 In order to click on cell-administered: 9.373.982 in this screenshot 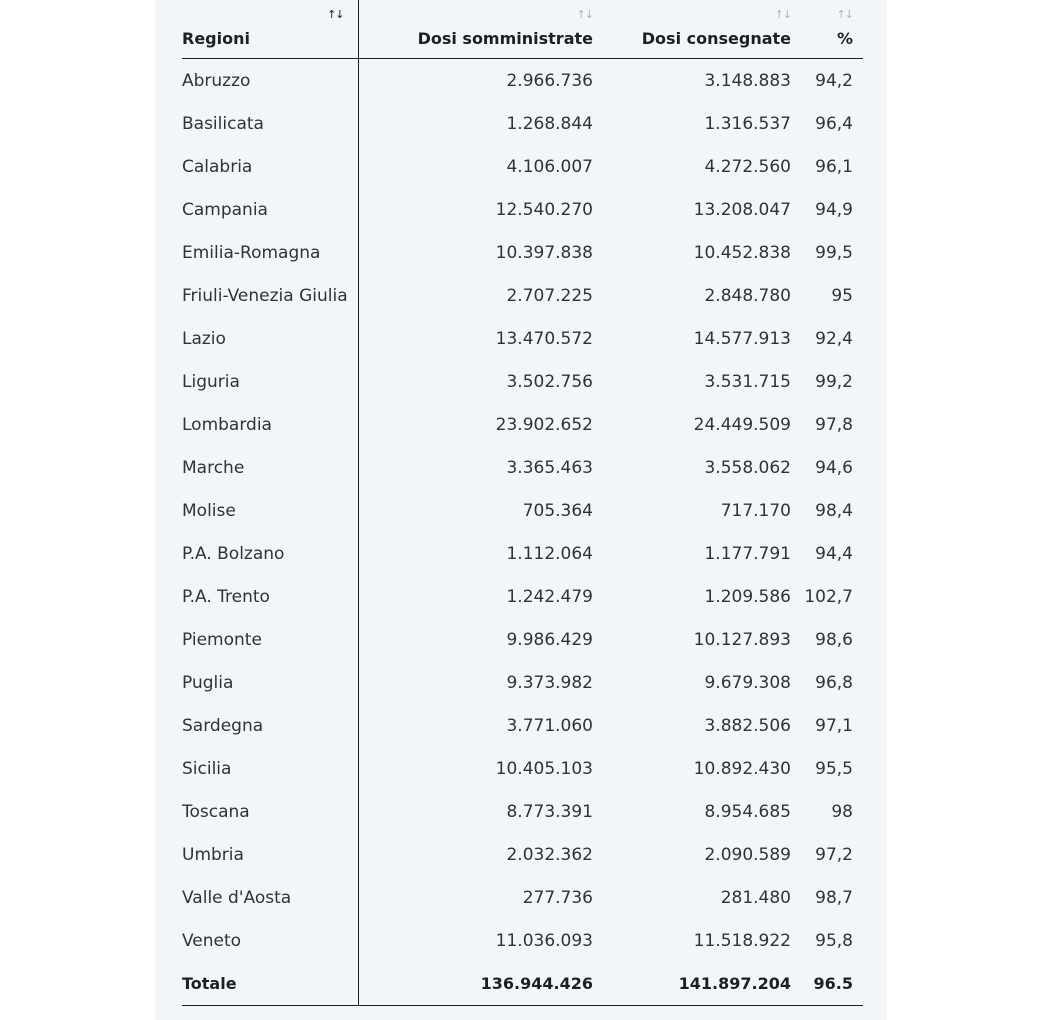, I will do `click(549, 682)`.